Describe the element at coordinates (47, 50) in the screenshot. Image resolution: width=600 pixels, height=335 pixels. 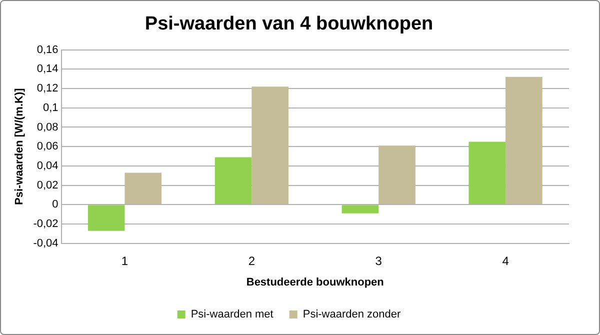
I see `y-tick-label: 0,16` at that location.